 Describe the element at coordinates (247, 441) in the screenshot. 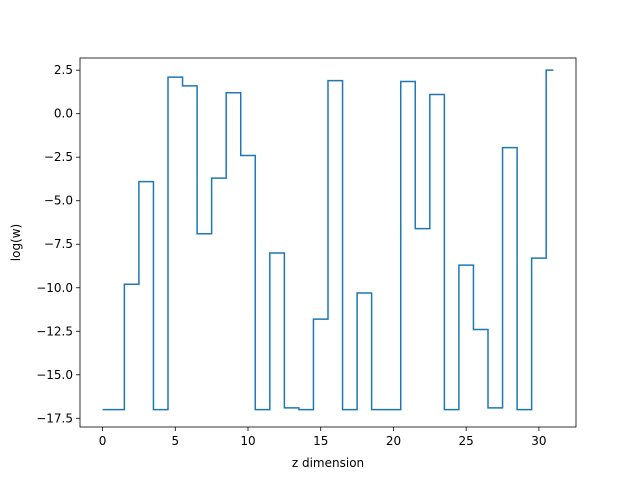

I see `x-tick-label: 10` at that location.